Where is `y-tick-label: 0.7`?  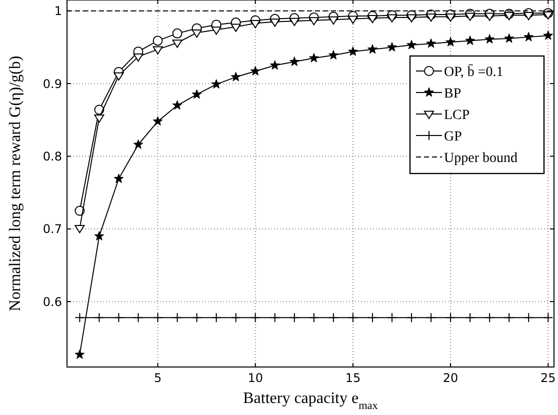 y-tick-label: 0.7 is located at coordinates (52, 229).